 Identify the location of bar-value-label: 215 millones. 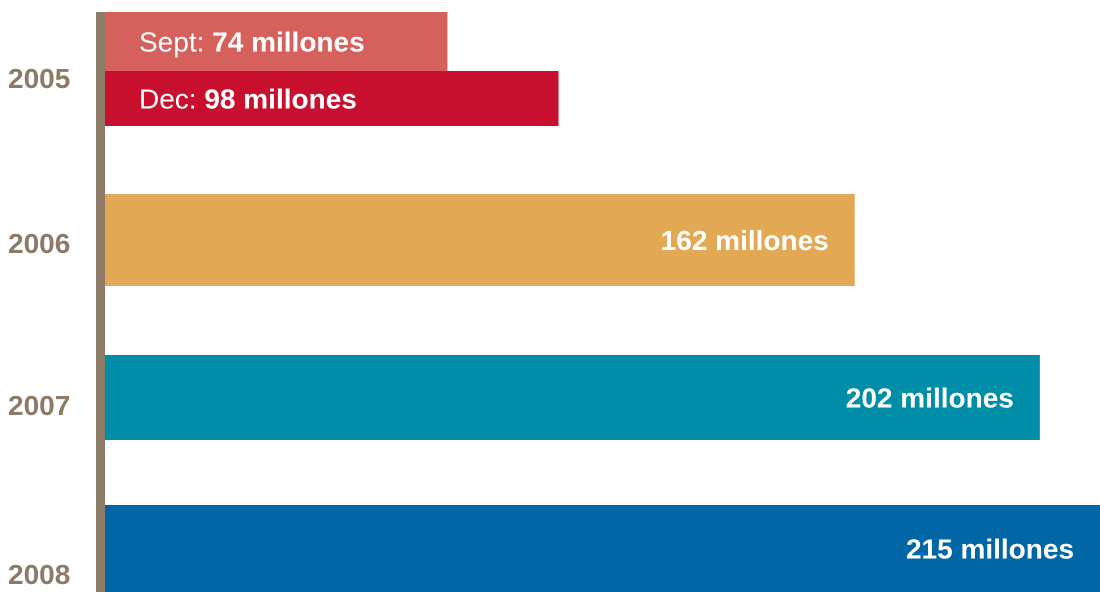
(990, 549).